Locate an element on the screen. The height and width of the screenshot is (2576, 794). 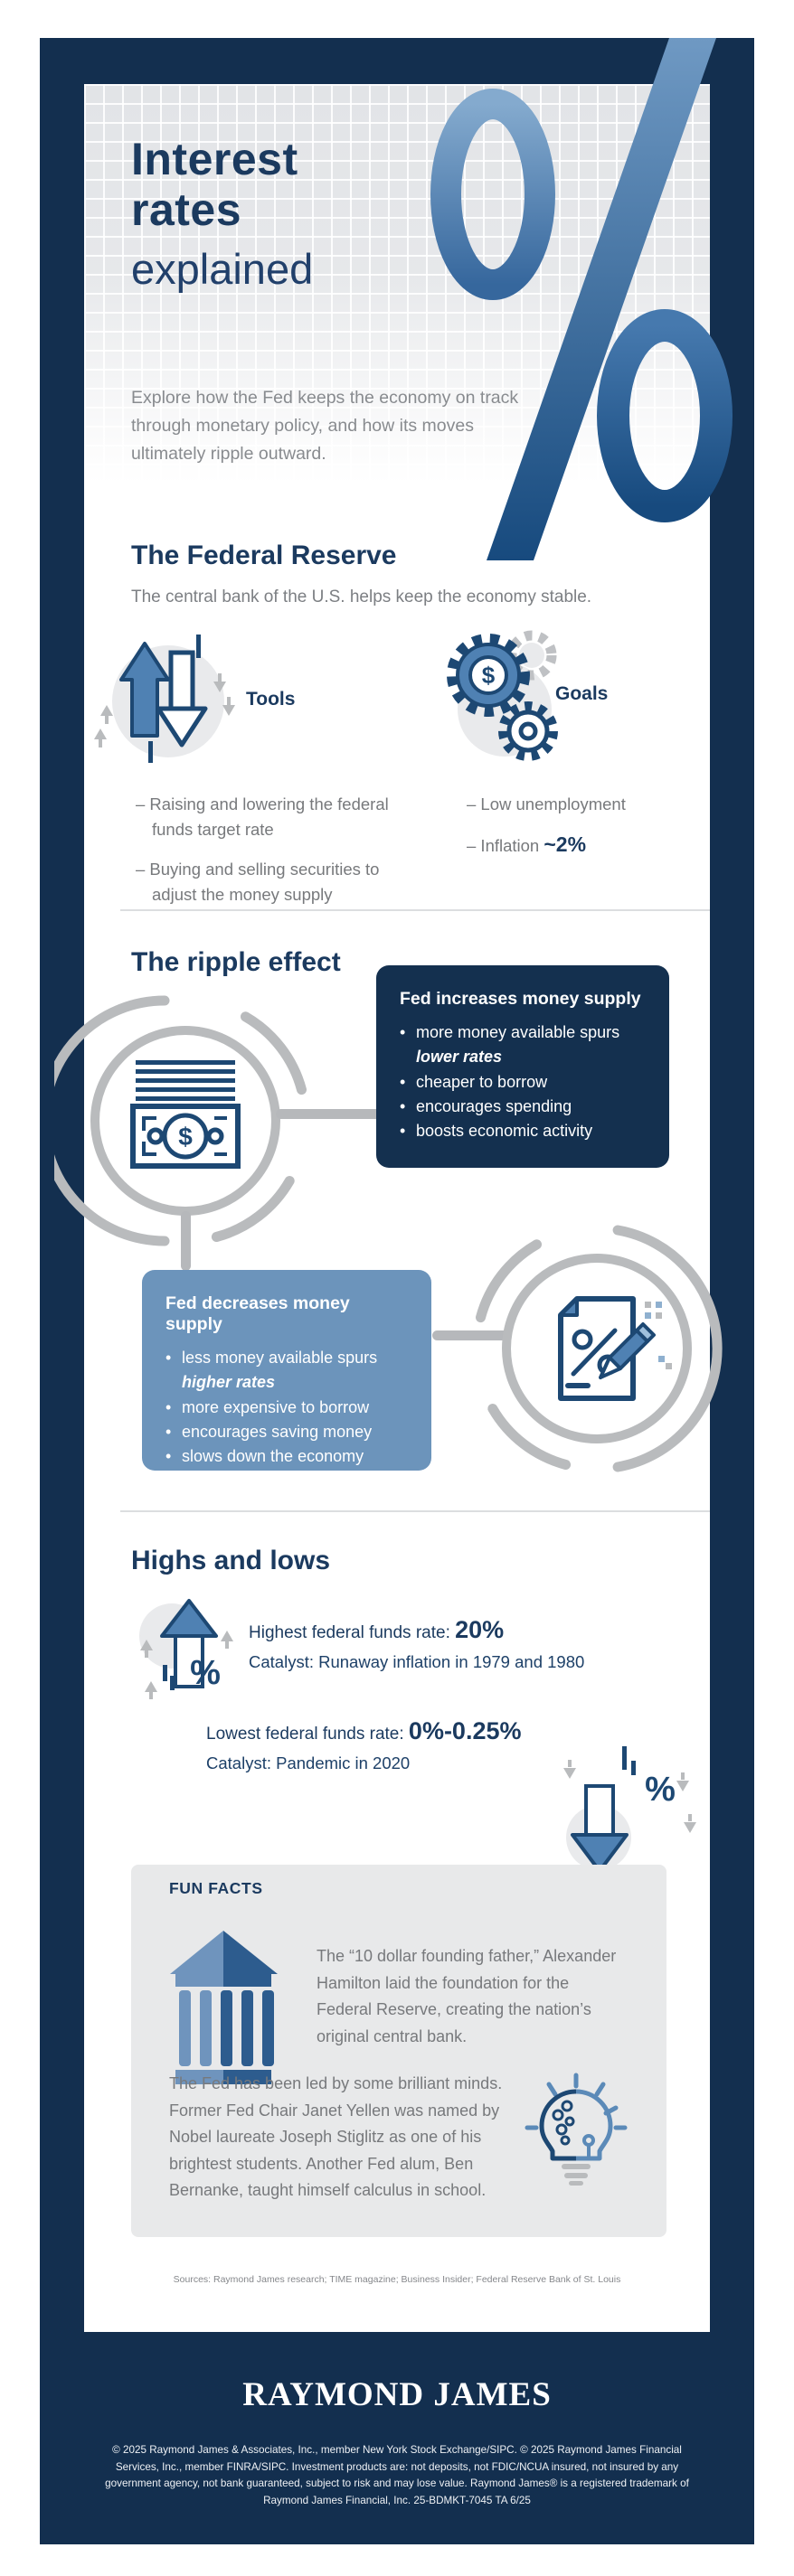
goals-label: Goals is located at coordinates (582, 694).